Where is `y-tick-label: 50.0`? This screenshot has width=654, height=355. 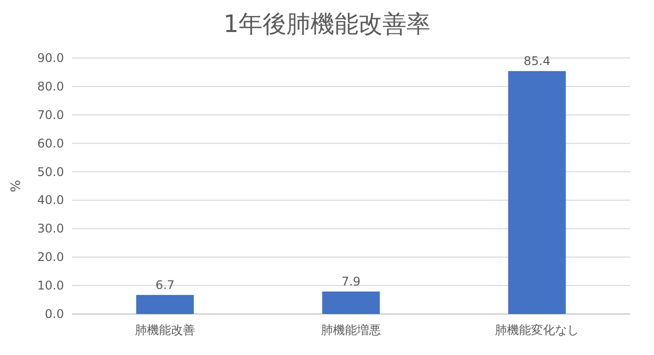 y-tick-label: 50.0 is located at coordinates (50, 171).